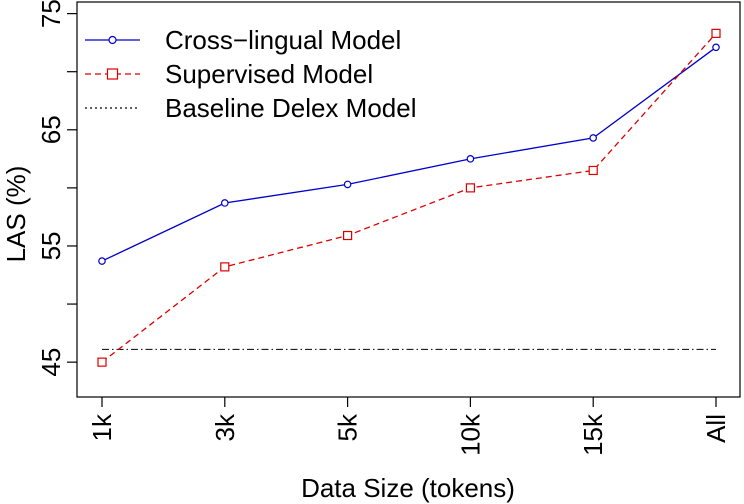 This screenshot has width=744, height=504. What do you see at coordinates (347, 184) in the screenshot?
I see `point-0-5k` at bounding box center [347, 184].